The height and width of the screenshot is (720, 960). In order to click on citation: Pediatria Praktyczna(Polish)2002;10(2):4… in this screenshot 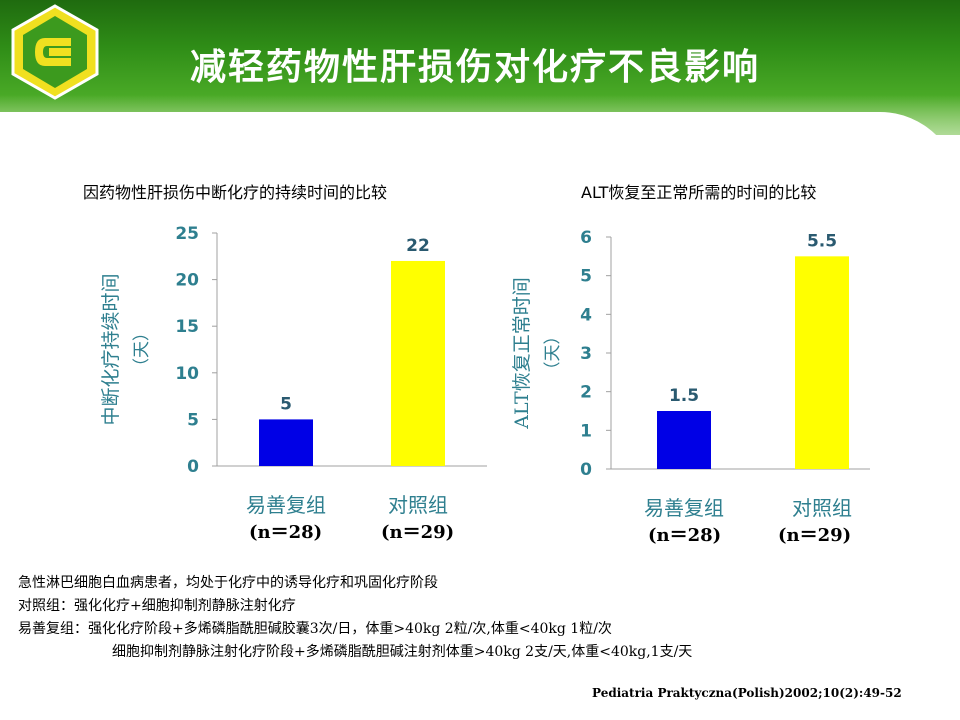, I will do `click(747, 693)`.